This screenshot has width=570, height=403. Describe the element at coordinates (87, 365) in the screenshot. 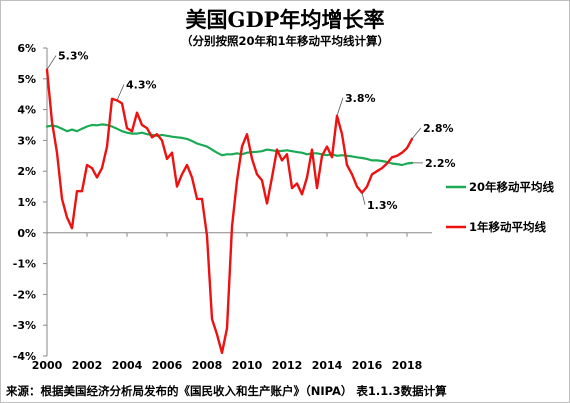

I see `x-tick-label: 2002` at that location.